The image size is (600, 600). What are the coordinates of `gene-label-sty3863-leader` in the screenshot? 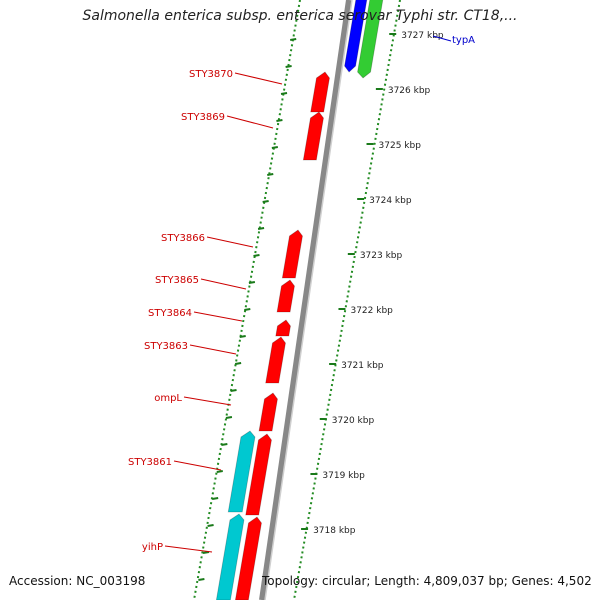 It's located at (213, 349).